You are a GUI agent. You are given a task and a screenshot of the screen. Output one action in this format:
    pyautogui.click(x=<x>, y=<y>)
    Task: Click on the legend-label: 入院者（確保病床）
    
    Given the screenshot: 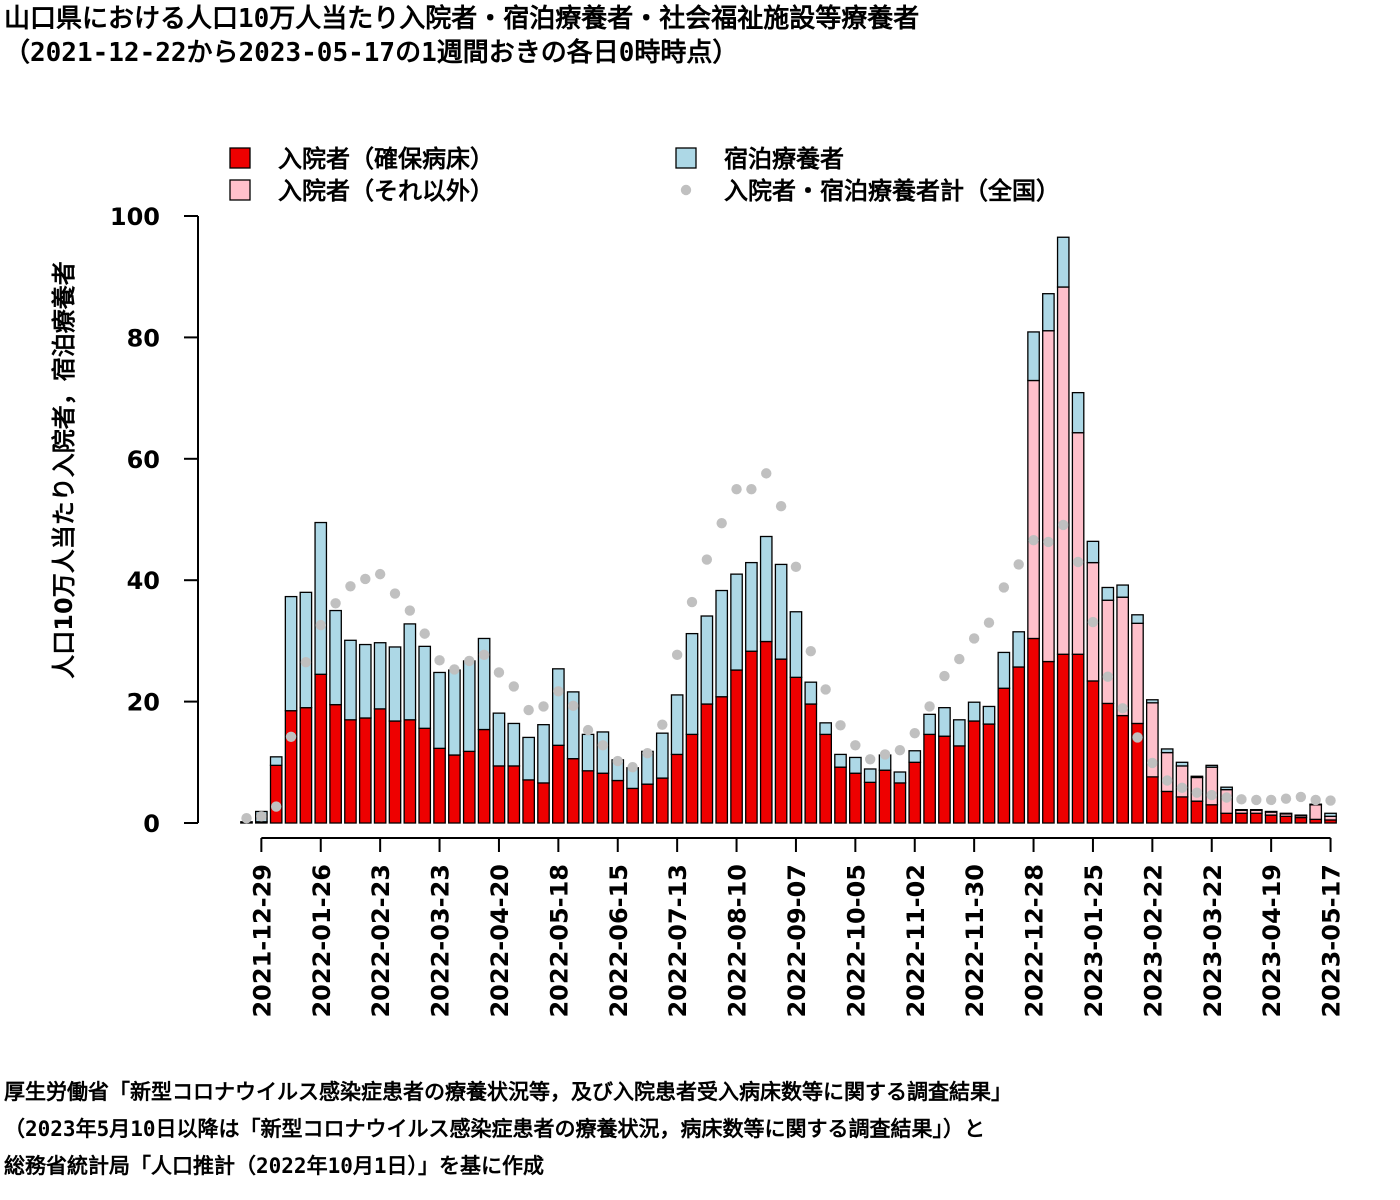 What is the action you would take?
    pyautogui.click(x=386, y=159)
    